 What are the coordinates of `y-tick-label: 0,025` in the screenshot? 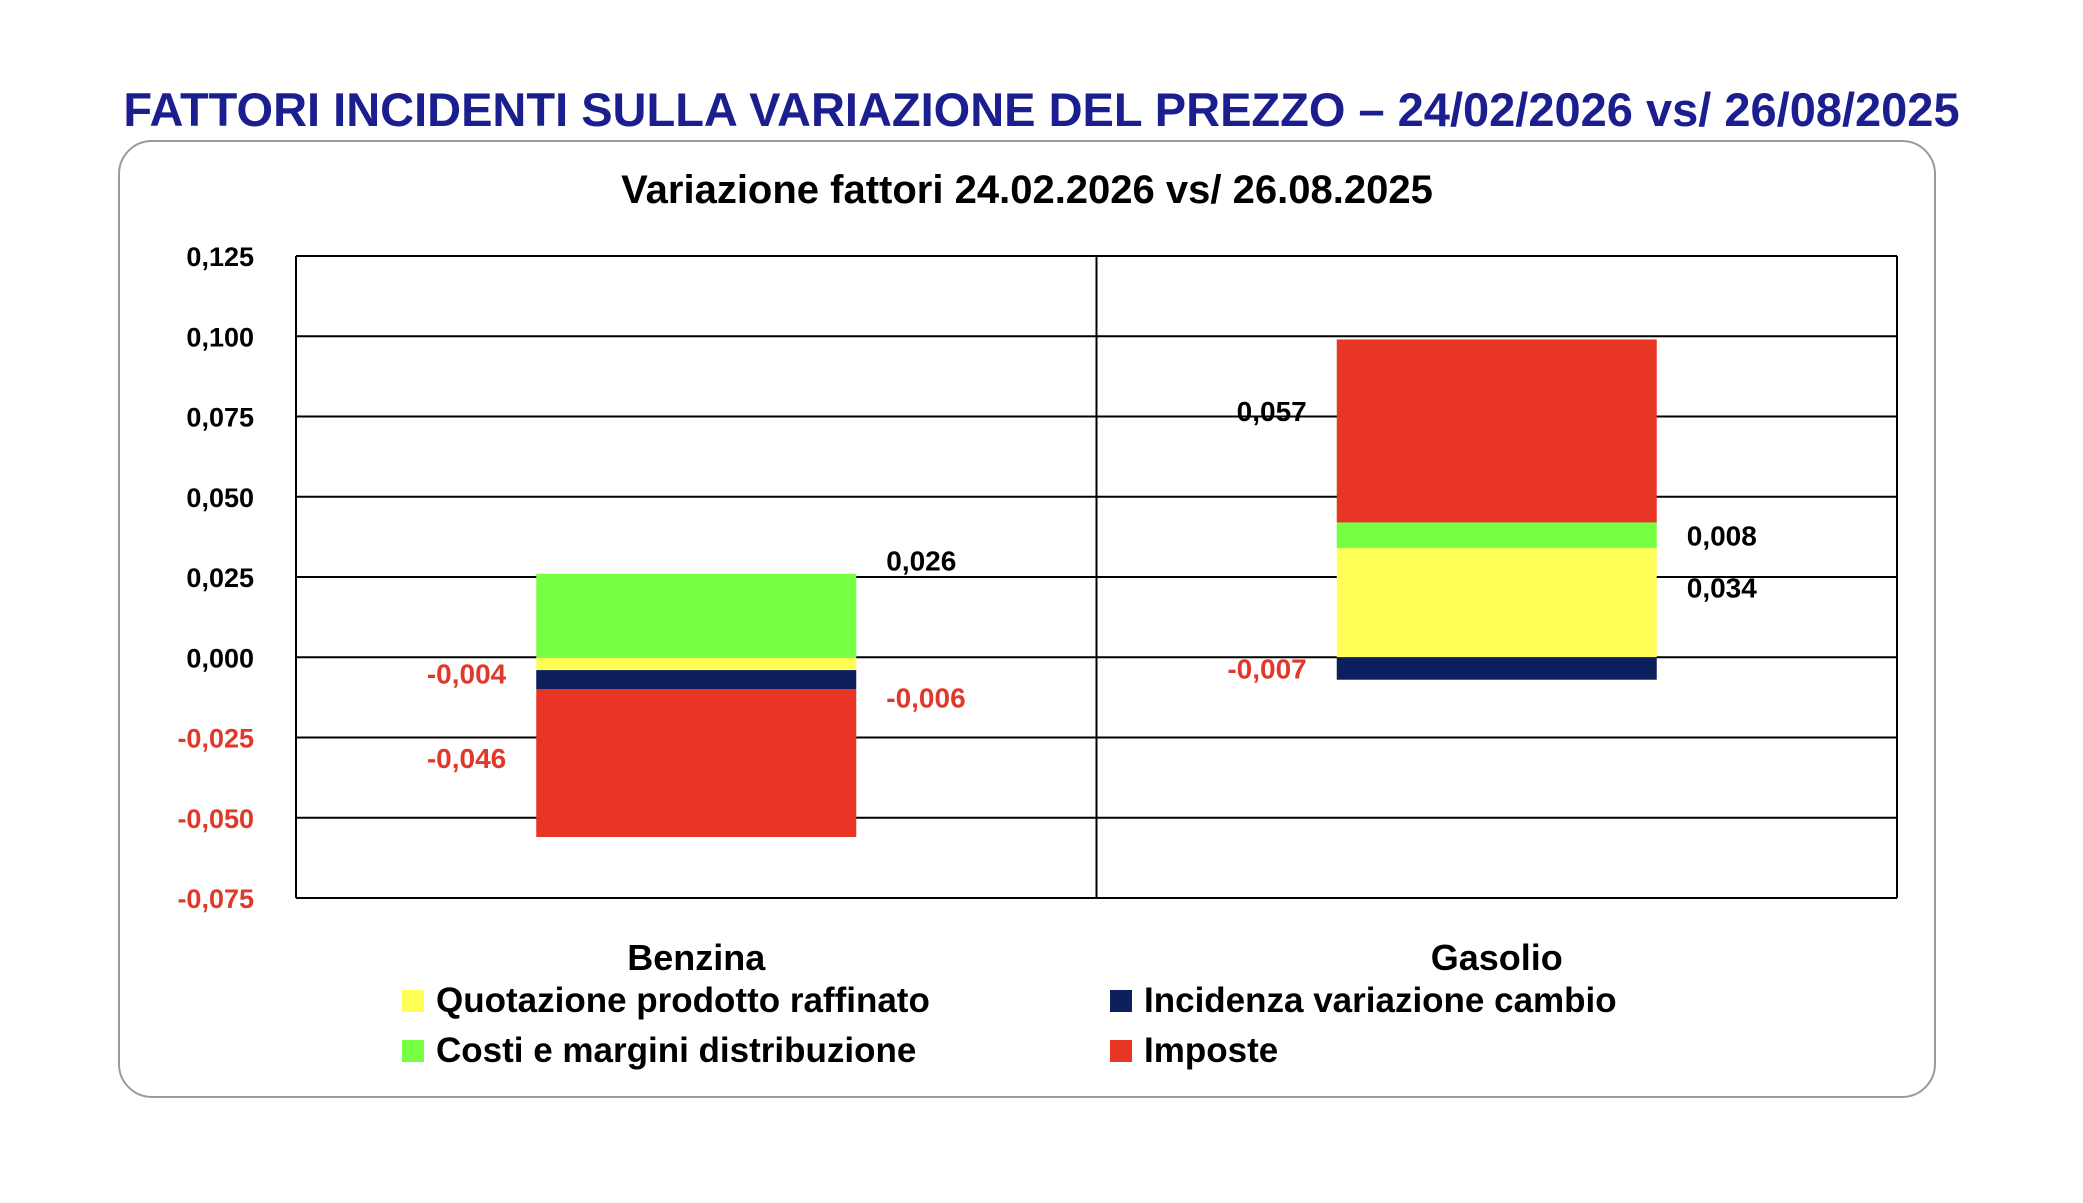 It's located at (220, 578).